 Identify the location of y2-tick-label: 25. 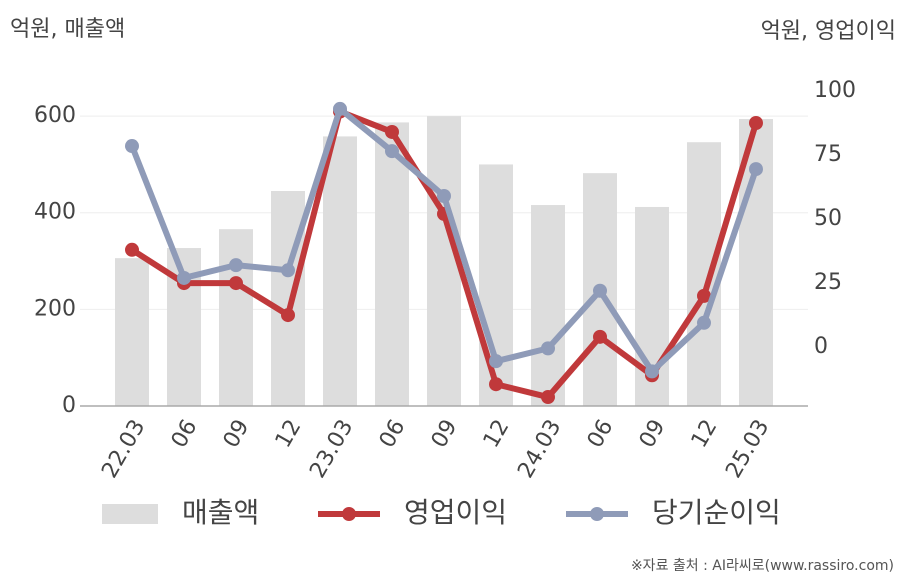
(828, 282).